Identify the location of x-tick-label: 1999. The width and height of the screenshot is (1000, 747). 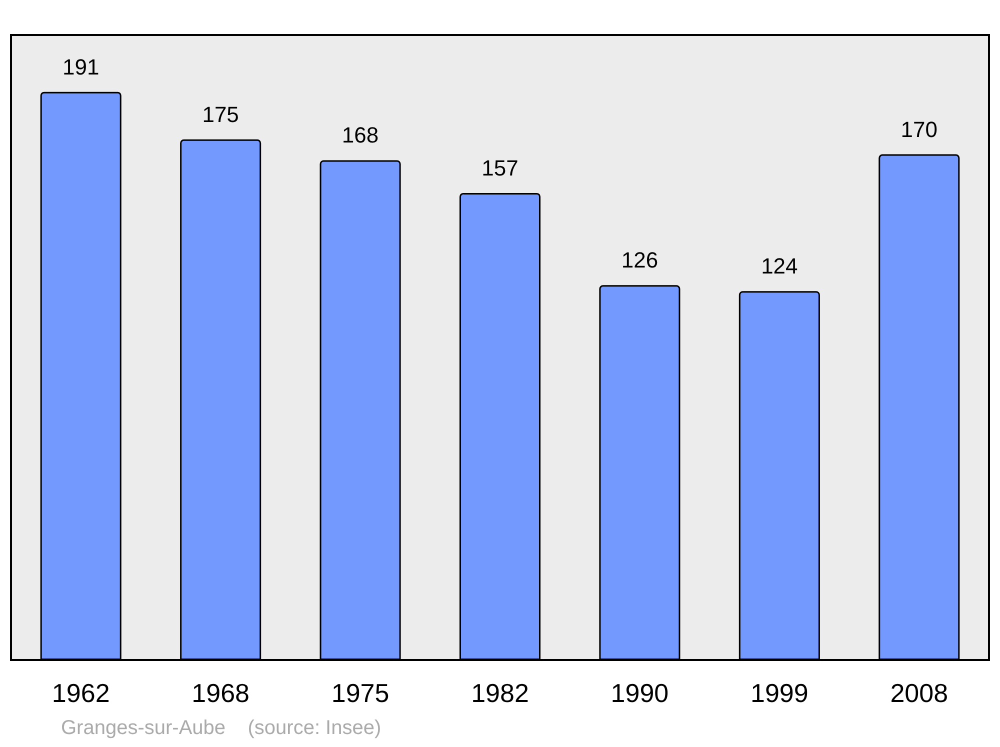
(779, 693).